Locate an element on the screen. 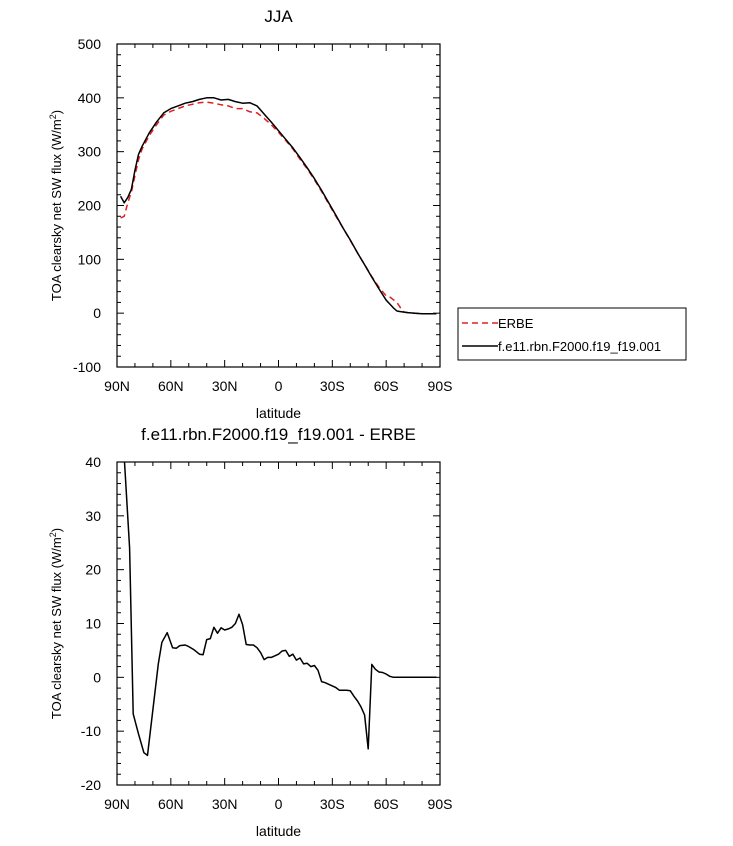  y-tick-label: -20 is located at coordinates (91, 785).